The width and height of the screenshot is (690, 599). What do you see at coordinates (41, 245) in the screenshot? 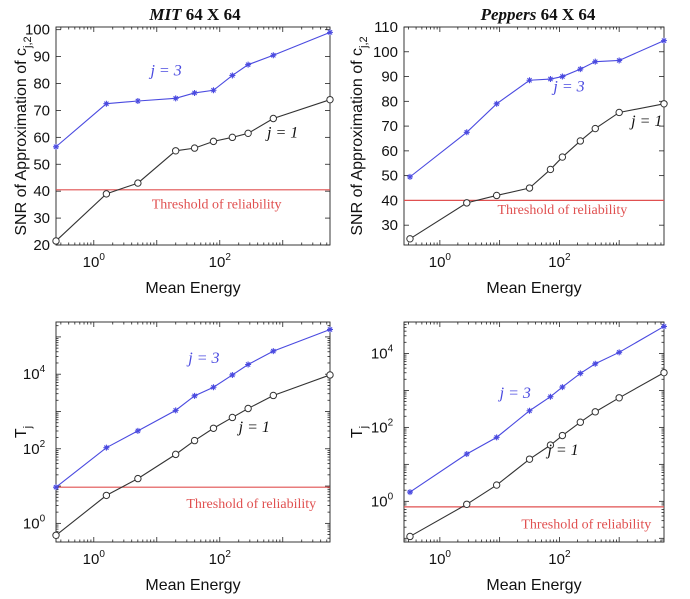
I see `y-tick-label: 20` at bounding box center [41, 245].